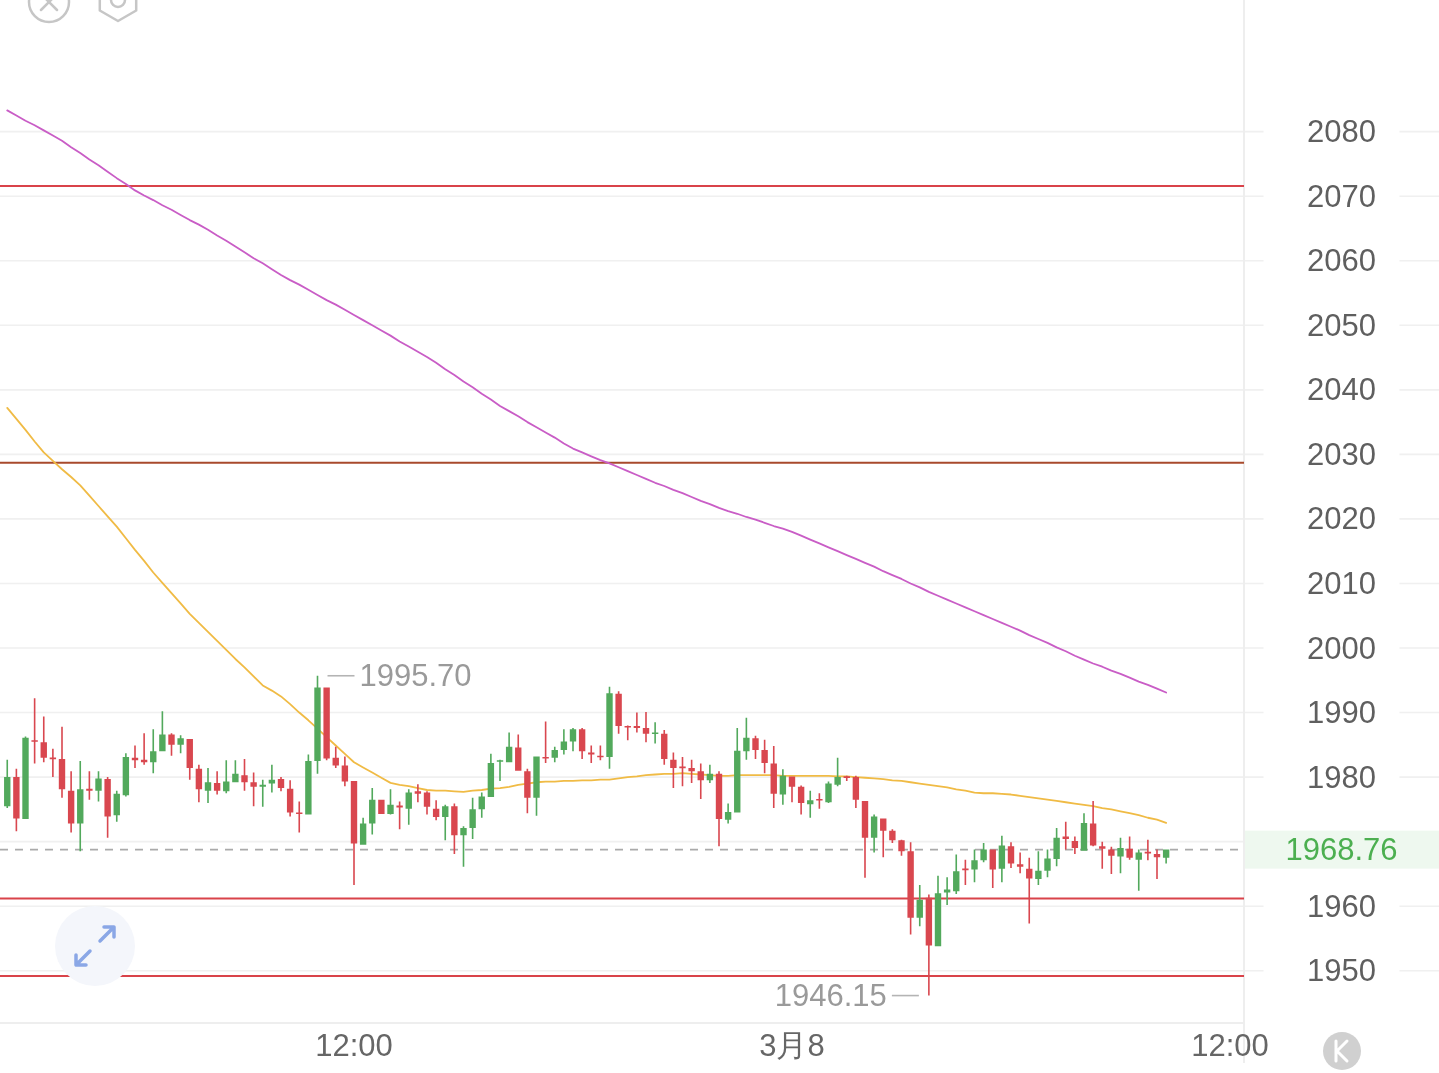  I want to click on y-tick-label: 2040, so click(1341, 390).